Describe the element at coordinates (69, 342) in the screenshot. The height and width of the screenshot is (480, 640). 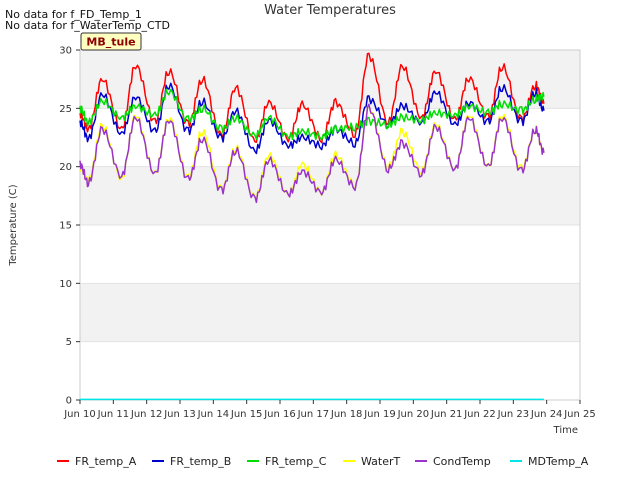
I see `y-tick-label: 5` at that location.